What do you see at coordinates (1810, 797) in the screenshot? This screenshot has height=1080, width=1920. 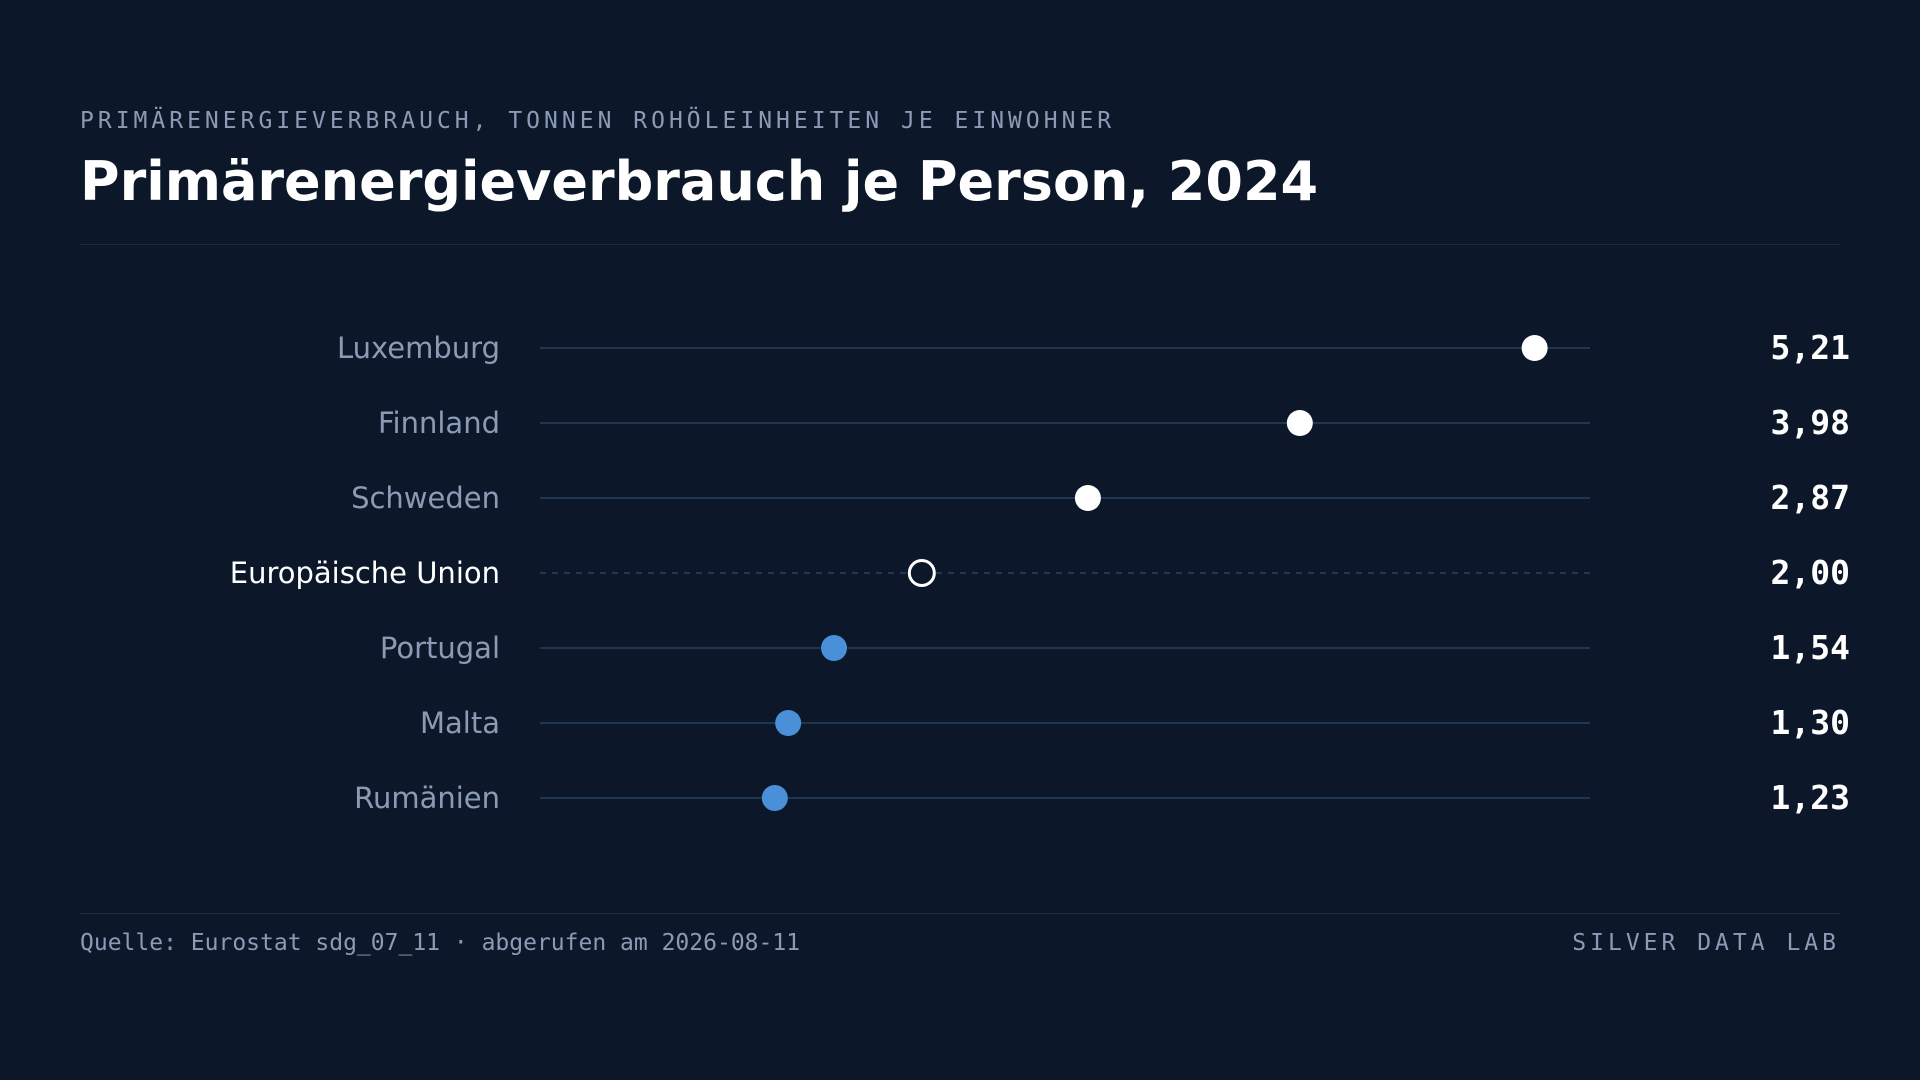 I see `value-label: 1,23` at bounding box center [1810, 797].